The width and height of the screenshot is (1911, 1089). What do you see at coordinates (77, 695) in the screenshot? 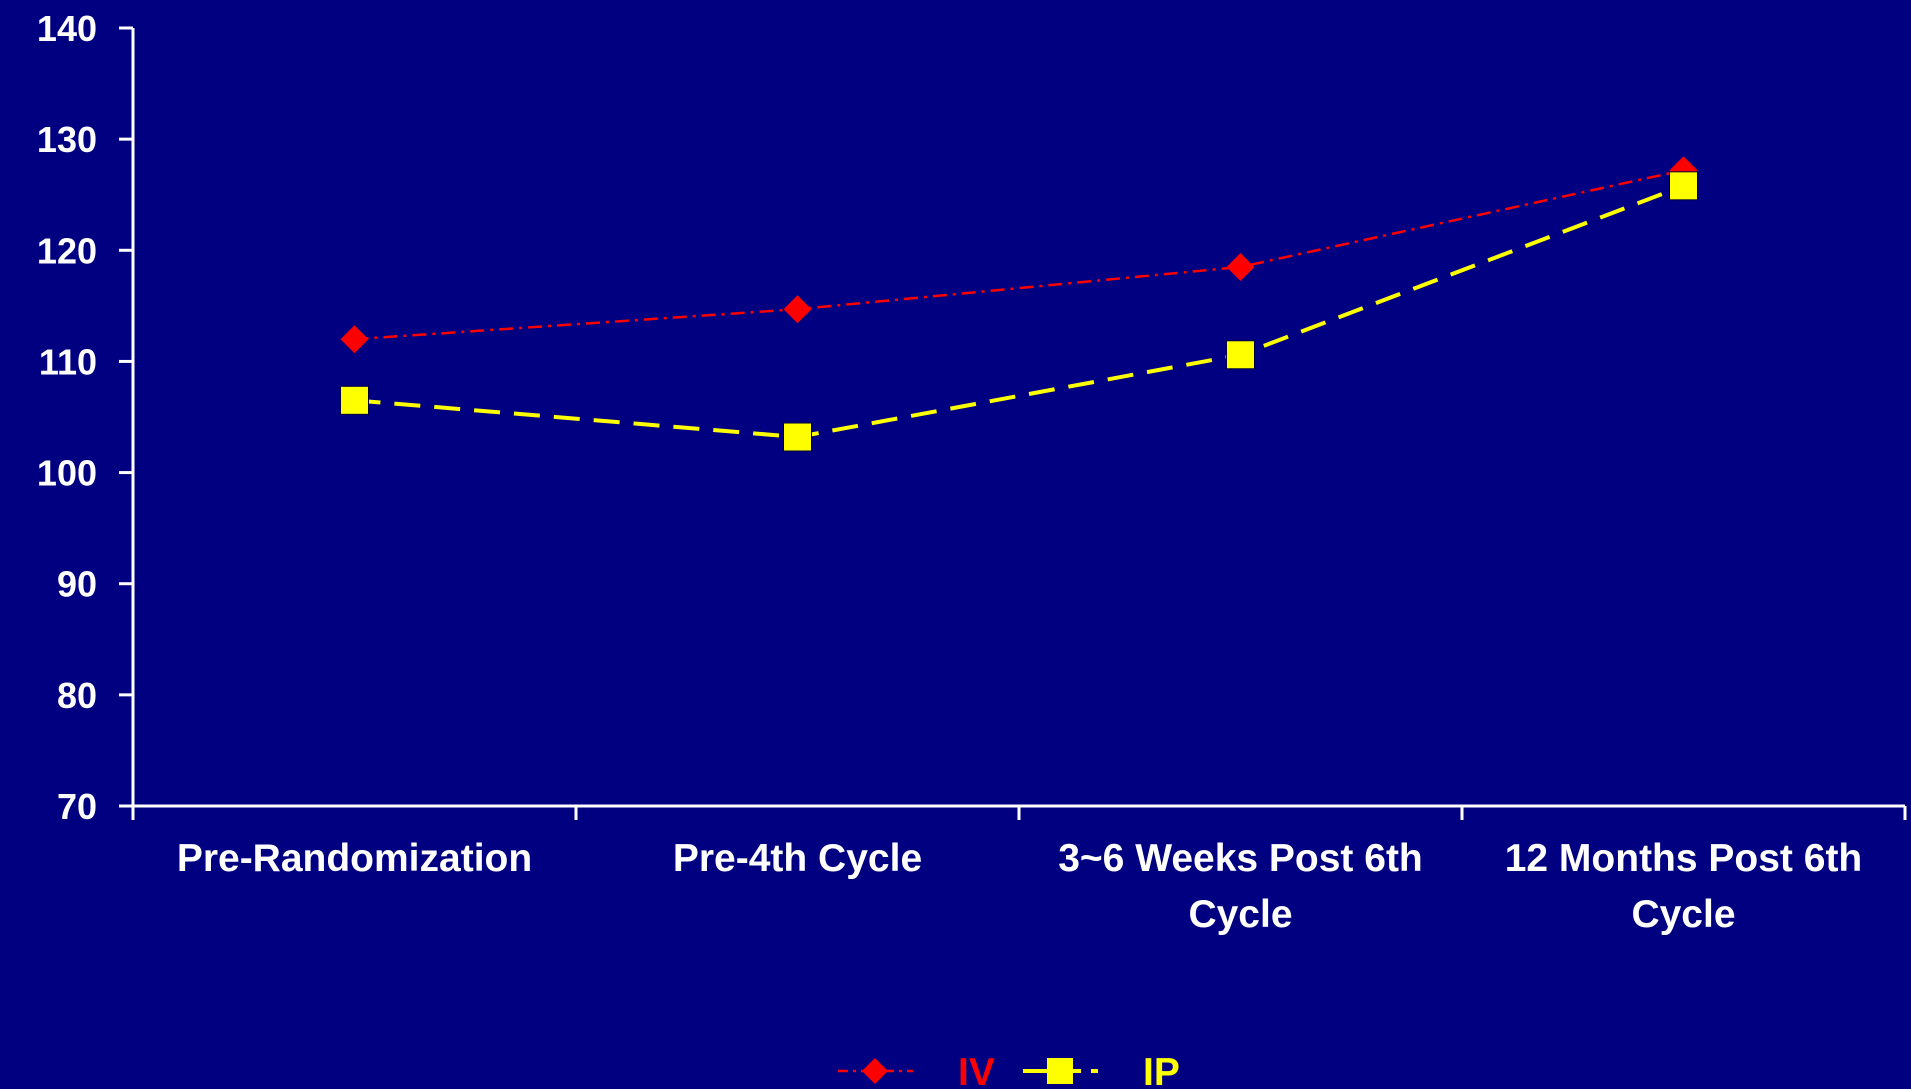
I see `y-tick-label: 80` at bounding box center [77, 695].